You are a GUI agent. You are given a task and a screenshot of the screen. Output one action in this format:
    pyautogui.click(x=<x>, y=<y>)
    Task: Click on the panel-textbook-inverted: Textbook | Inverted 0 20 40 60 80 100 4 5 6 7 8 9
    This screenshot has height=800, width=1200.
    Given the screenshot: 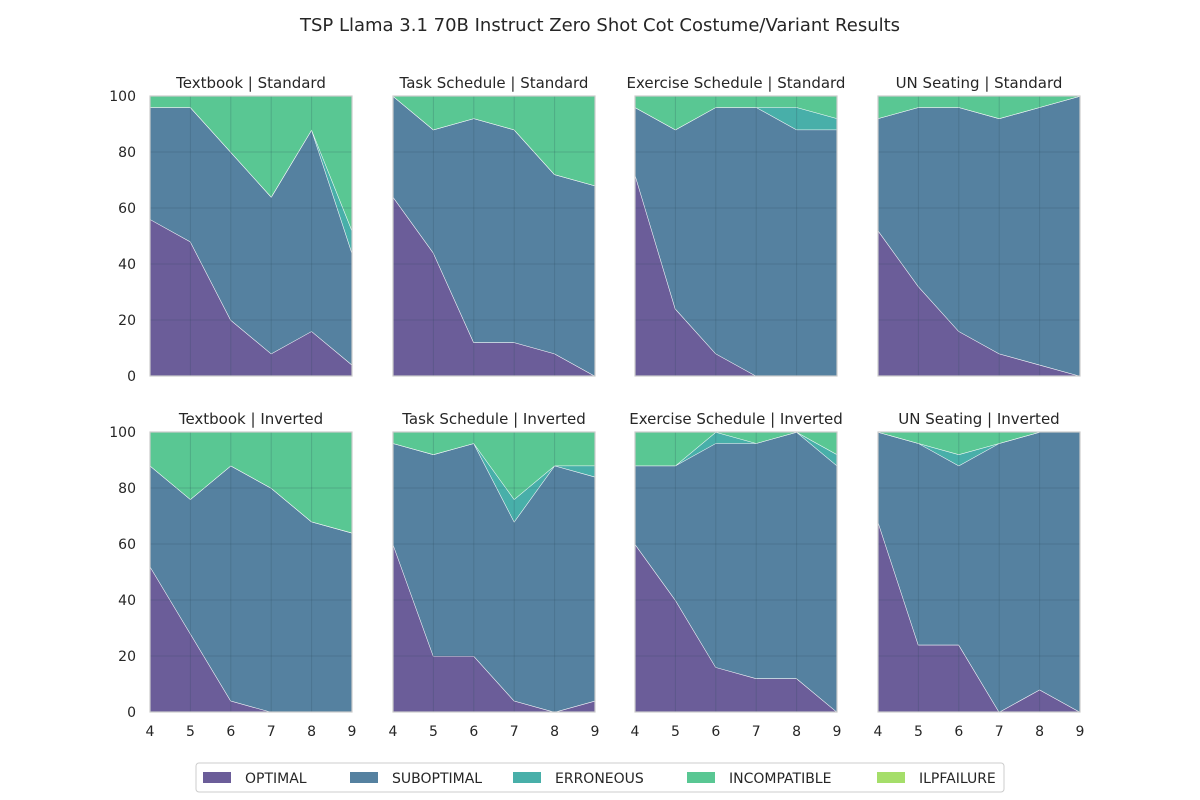 What is the action you would take?
    pyautogui.click(x=232, y=575)
    